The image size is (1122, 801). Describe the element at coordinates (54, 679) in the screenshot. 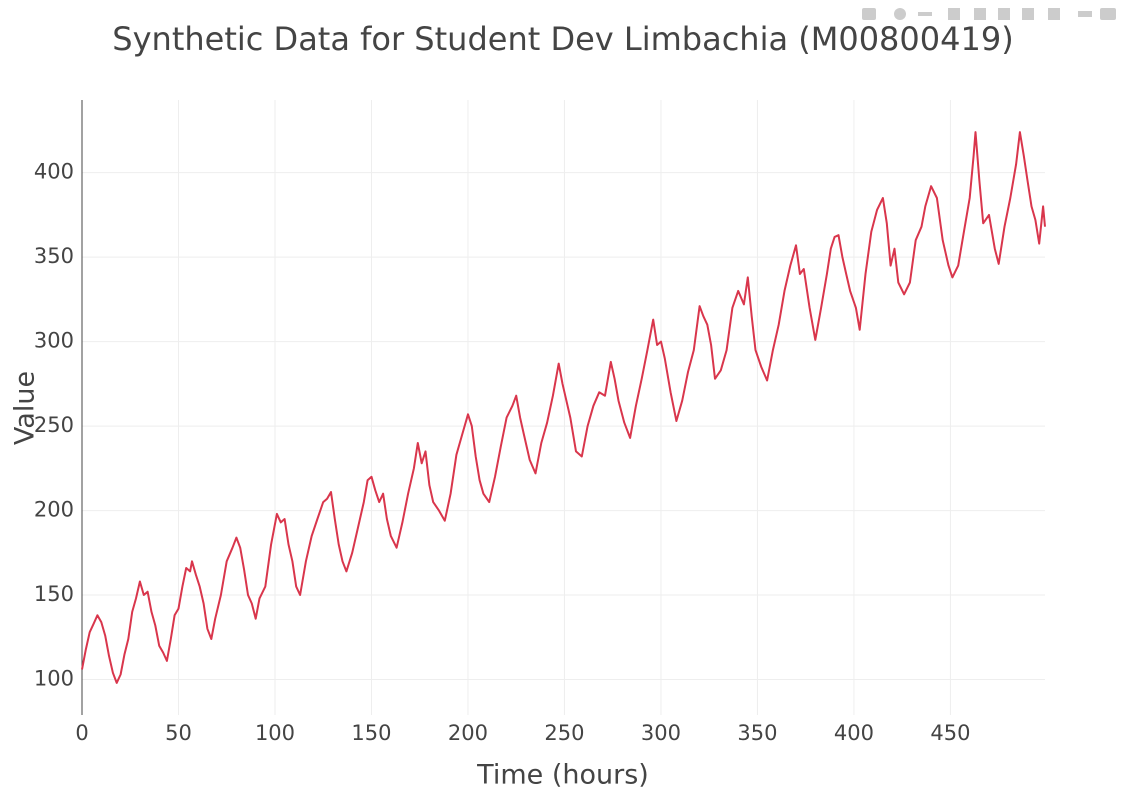

I see `y-tick-label: 100` at that location.